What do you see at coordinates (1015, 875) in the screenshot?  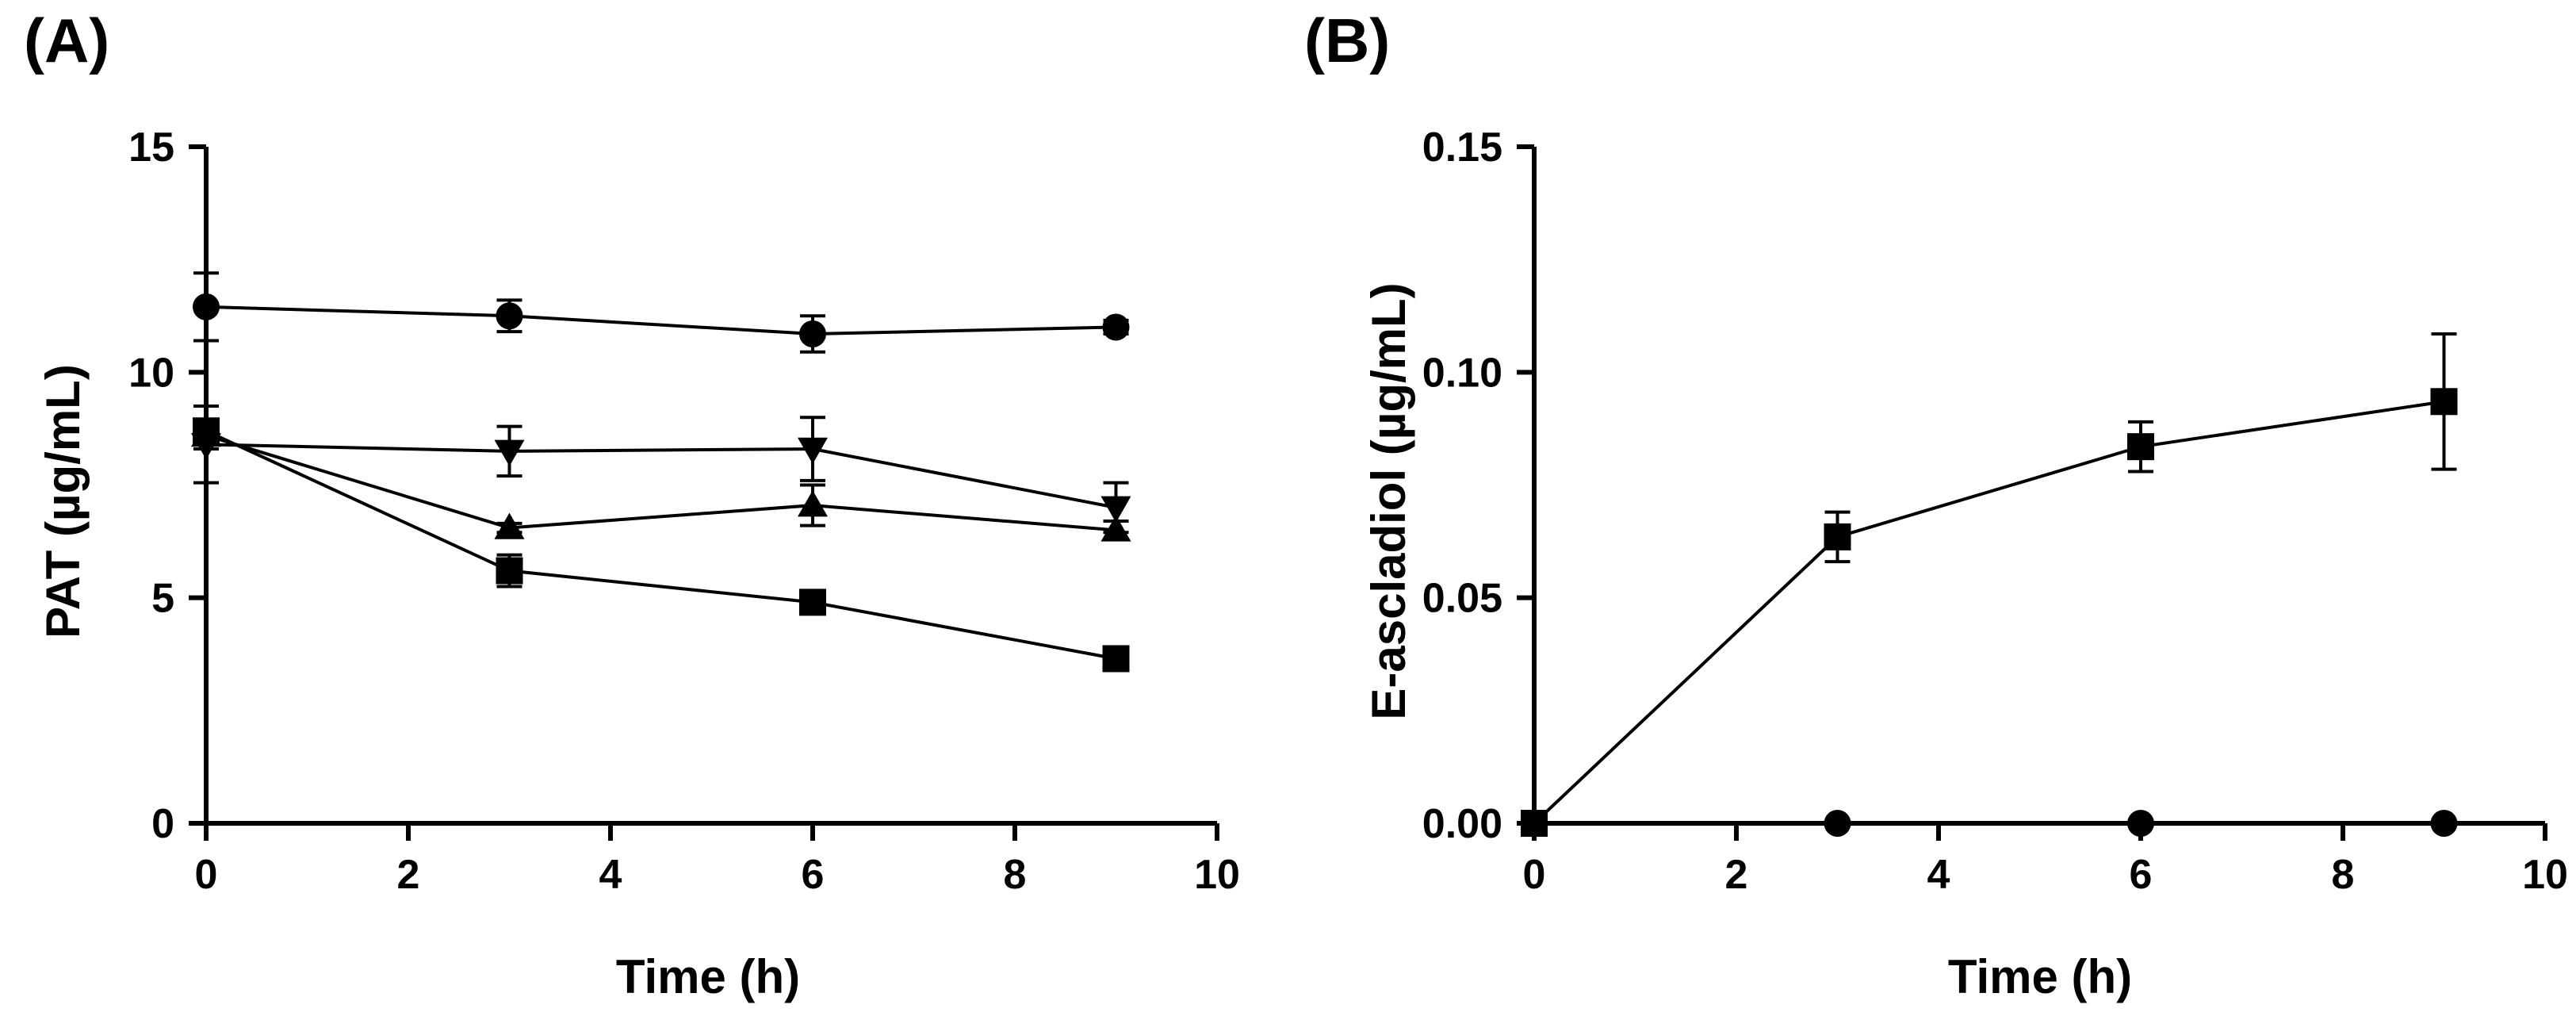 I see `panel-a-x-tick-label: 8` at bounding box center [1015, 875].